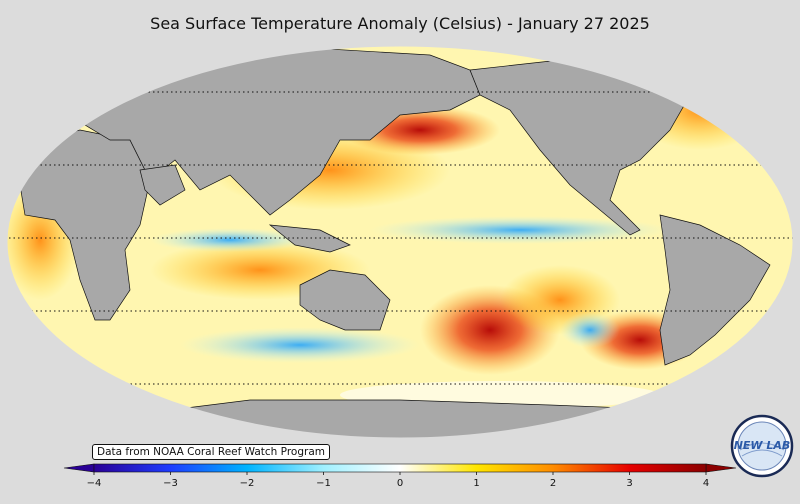  I want to click on colorbar-tick-label: −2, so click(247, 483).